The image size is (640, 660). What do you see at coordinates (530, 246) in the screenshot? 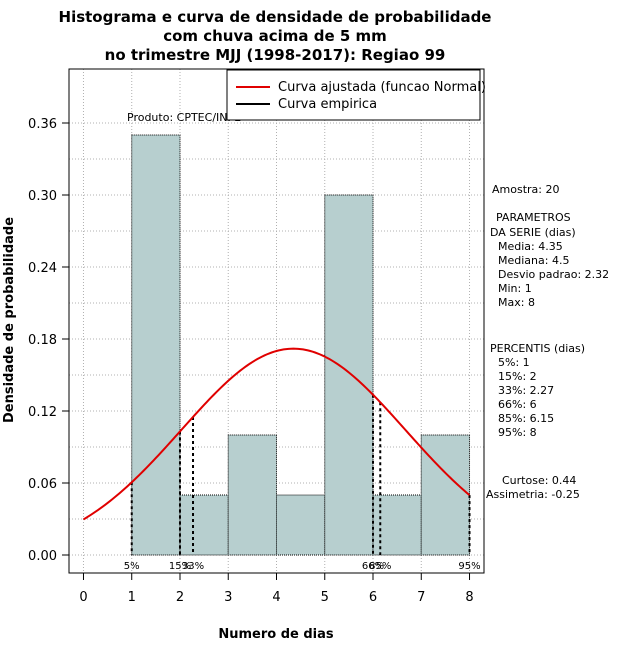
I see `stats-param-media: Media: 4.35` at bounding box center [530, 246].